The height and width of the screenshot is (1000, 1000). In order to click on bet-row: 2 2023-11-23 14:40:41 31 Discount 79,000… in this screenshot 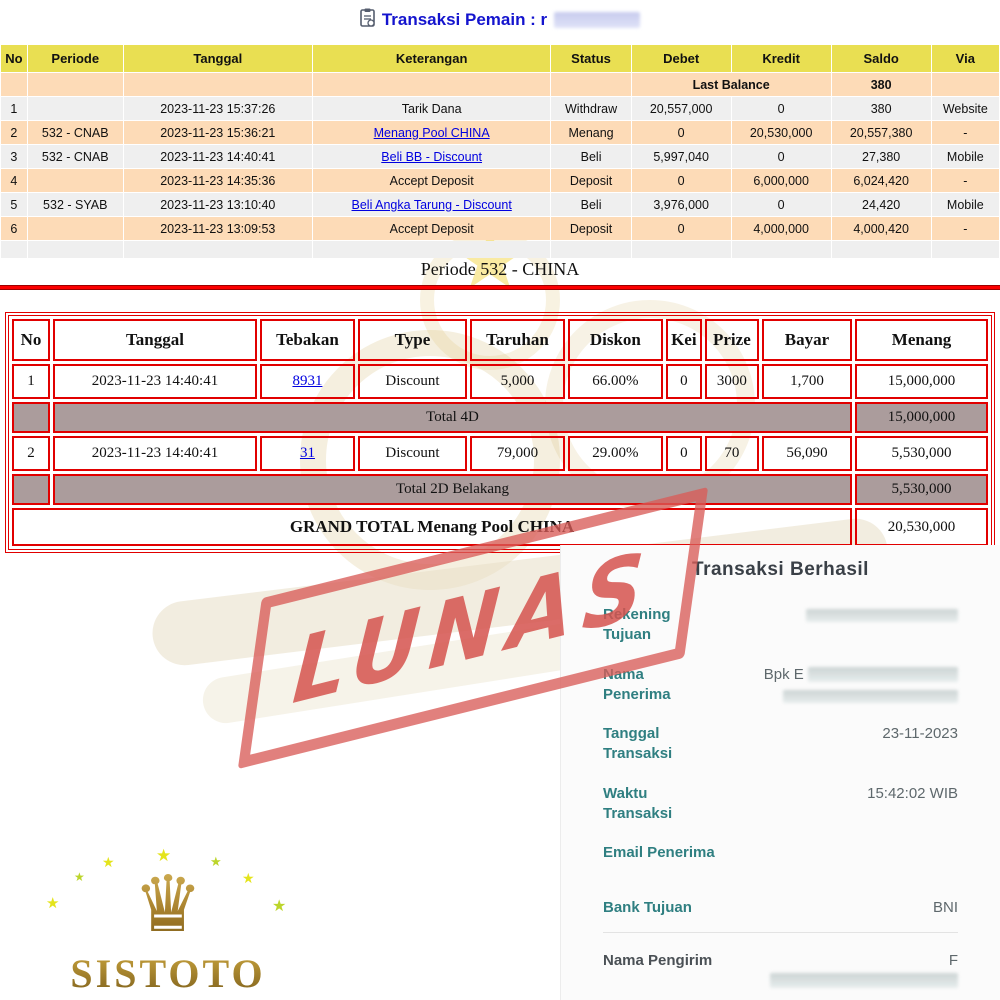, I will do `click(500, 453)`.